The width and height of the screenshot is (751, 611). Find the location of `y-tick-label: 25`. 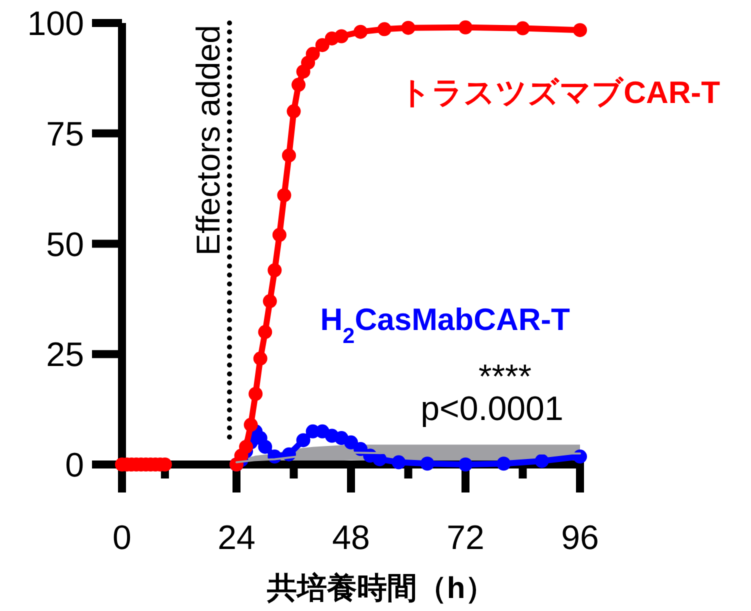

y-tick-label: 25 is located at coordinates (65, 355).